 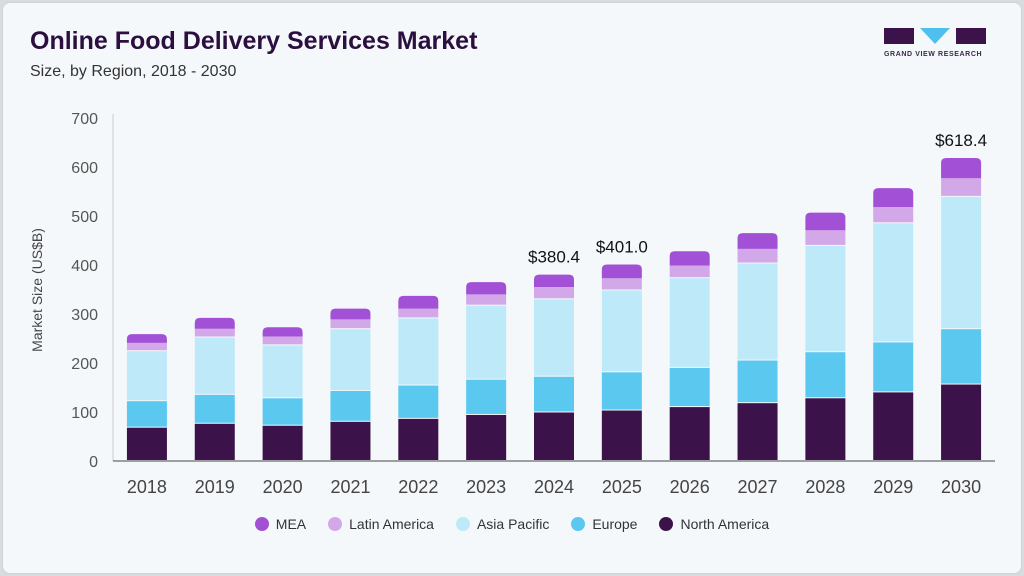 I want to click on legend-label: North America, so click(x=725, y=524).